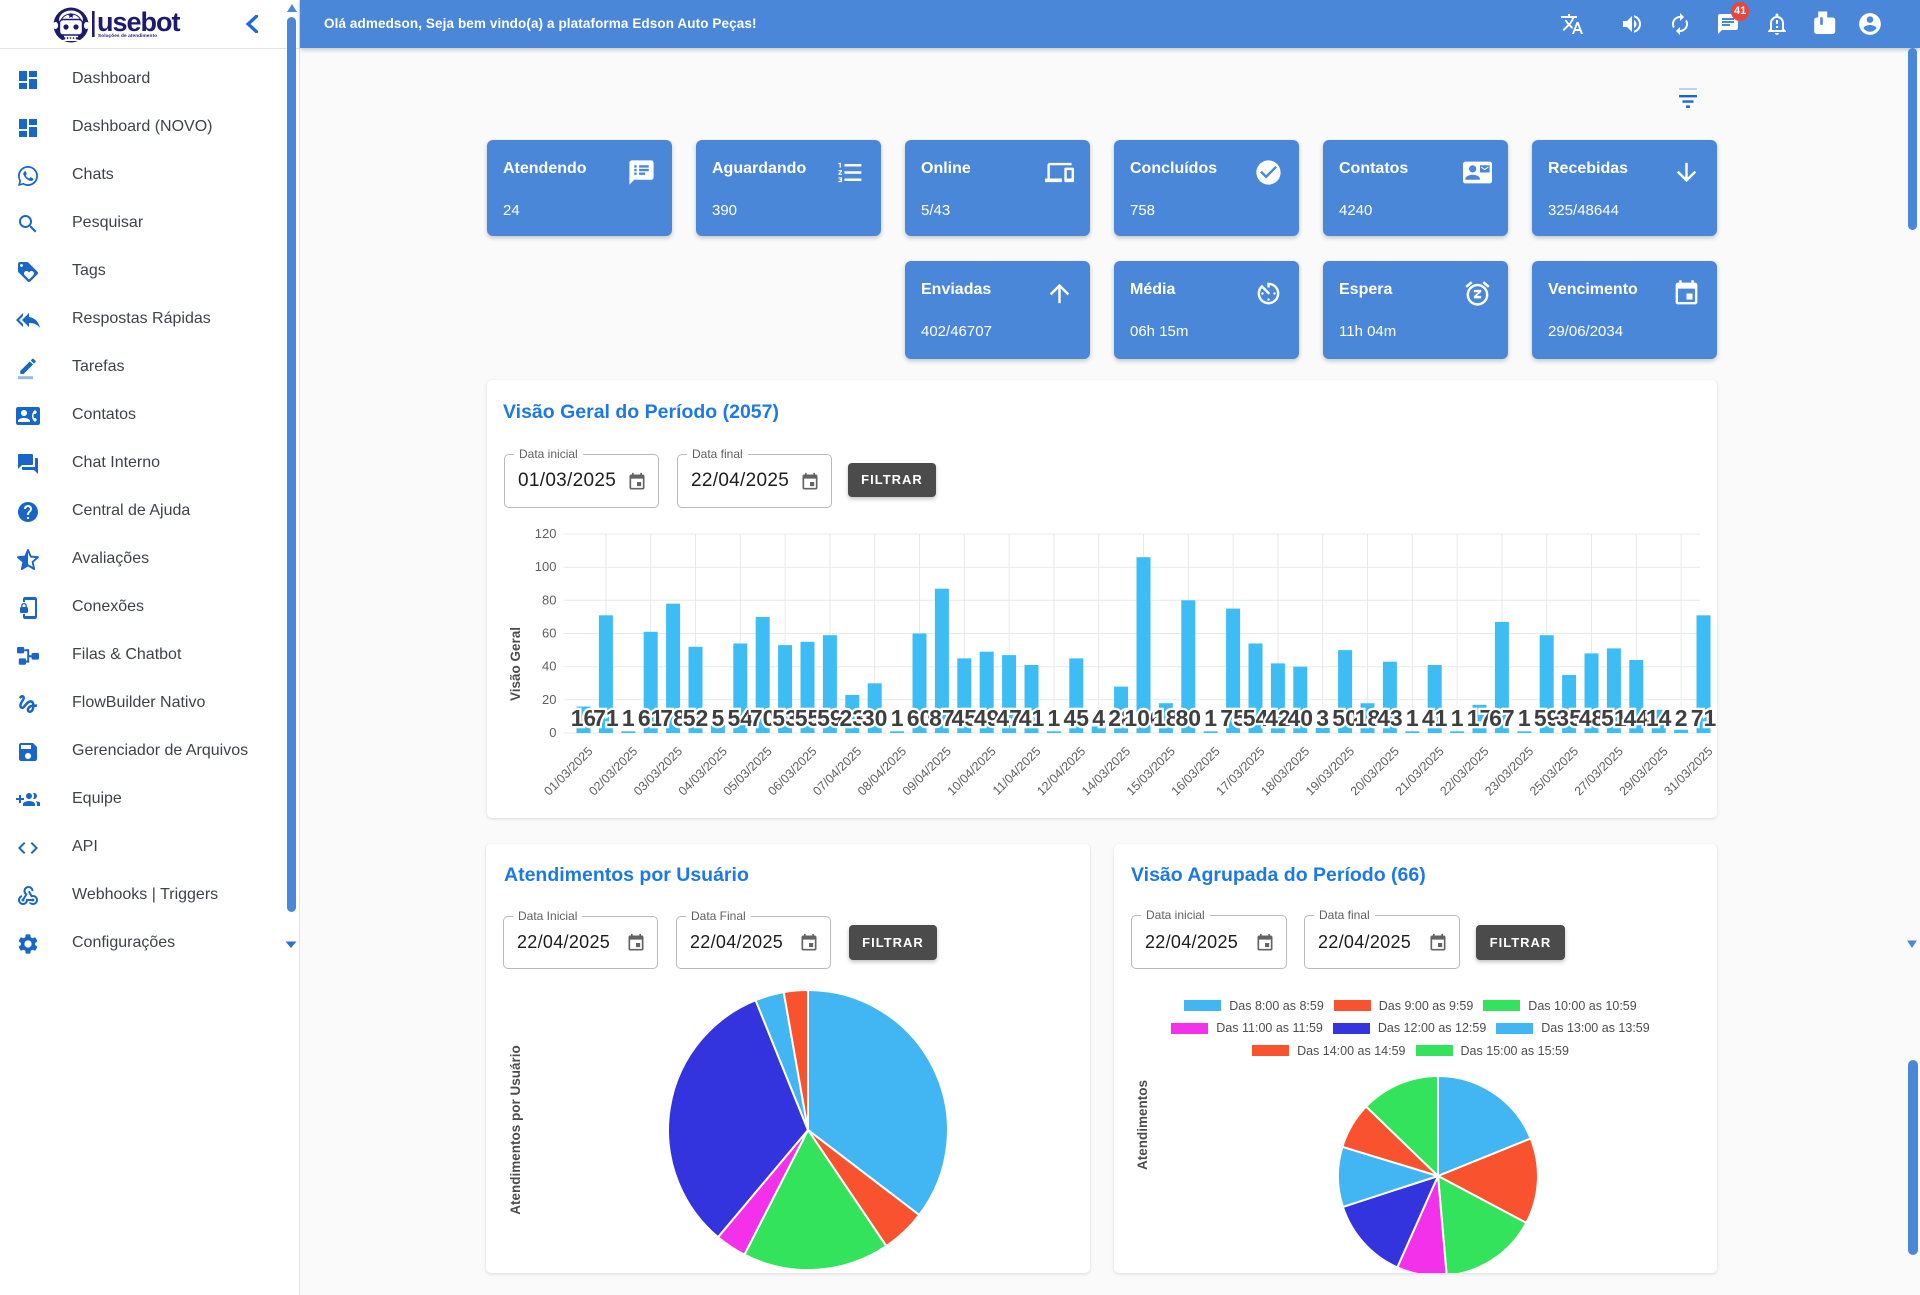 The height and width of the screenshot is (1295, 1920). I want to click on svg-text: 35, so click(1569, 718).